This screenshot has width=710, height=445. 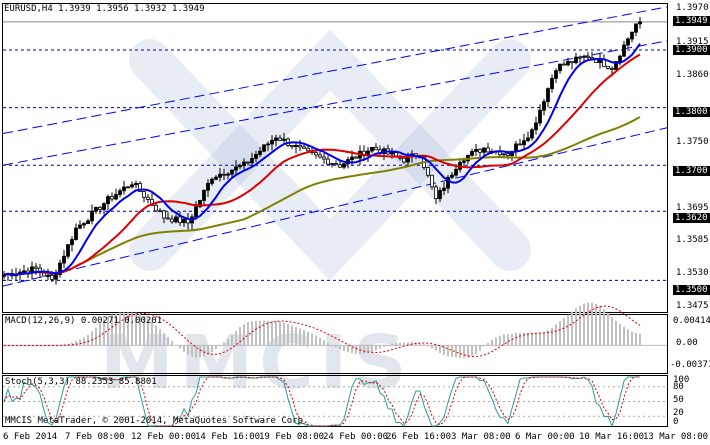 I want to click on time-axis-label: 19 Feb 08:00, so click(x=292, y=437).